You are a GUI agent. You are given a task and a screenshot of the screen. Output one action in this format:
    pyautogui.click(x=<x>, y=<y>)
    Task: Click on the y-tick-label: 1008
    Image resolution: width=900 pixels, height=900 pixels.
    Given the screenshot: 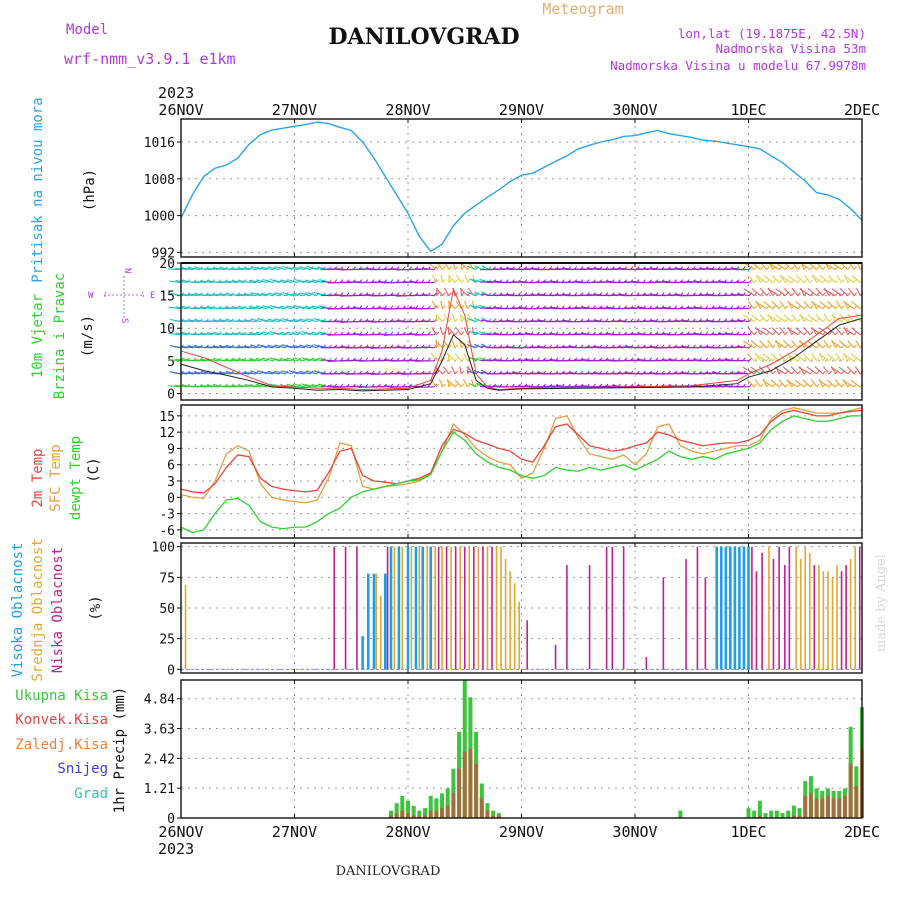 What is the action you would take?
    pyautogui.click(x=159, y=180)
    